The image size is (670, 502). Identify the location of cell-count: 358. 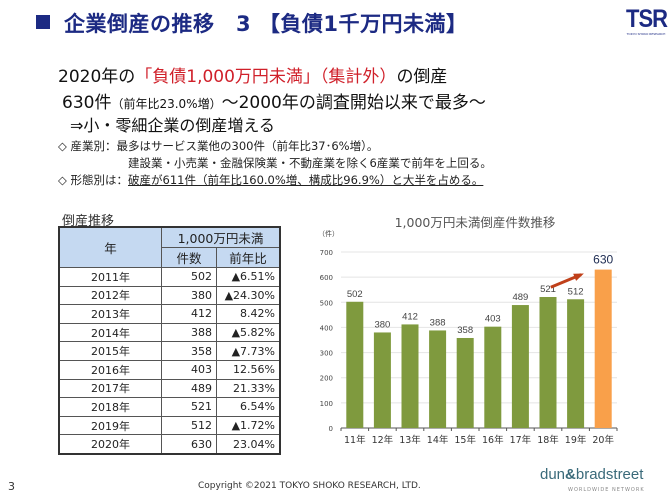
(189, 351).